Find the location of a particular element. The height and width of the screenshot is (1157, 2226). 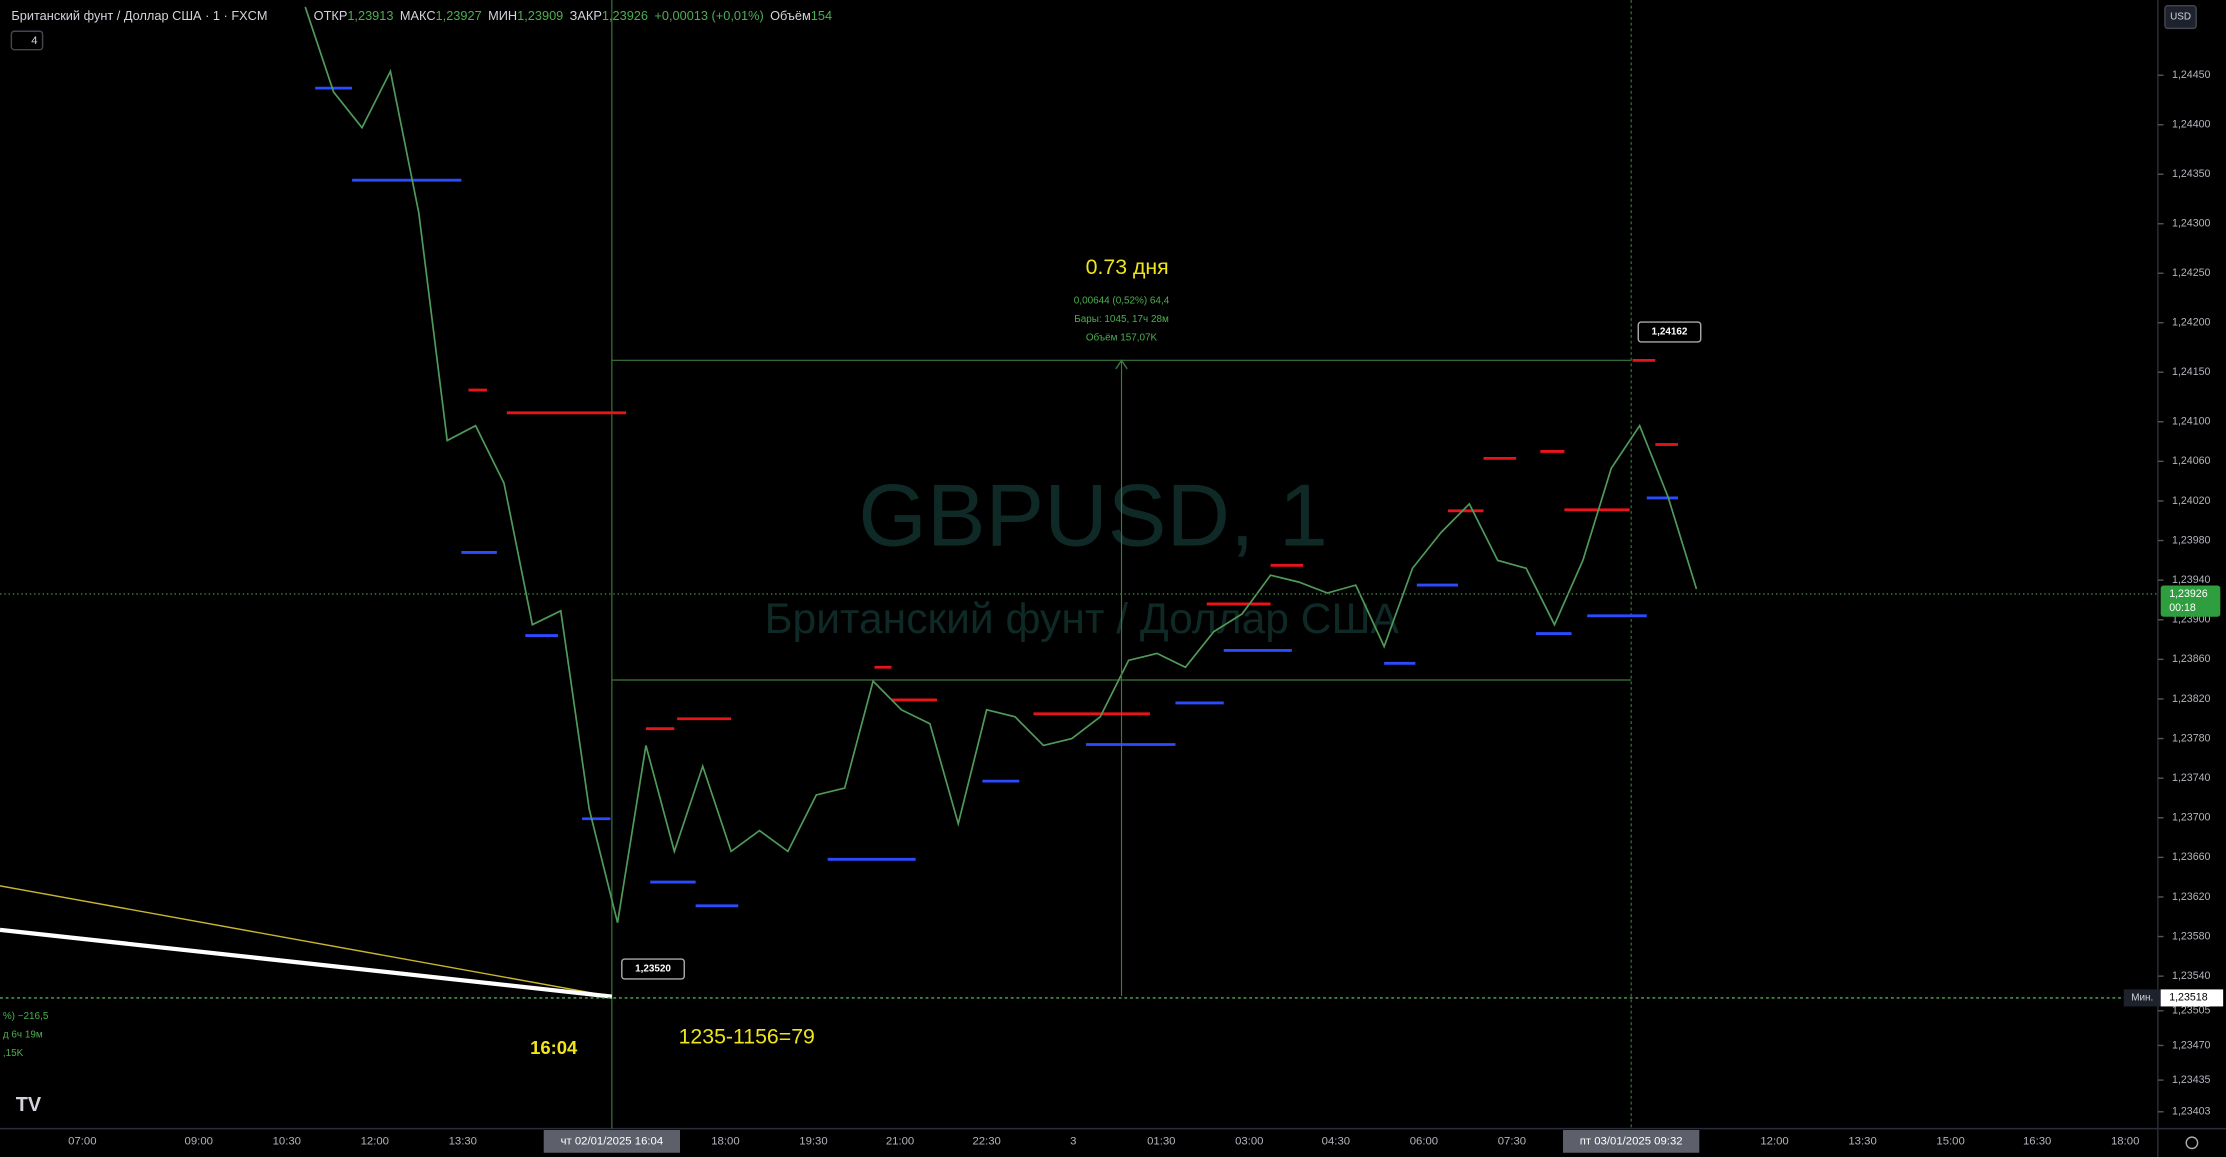

time-tick-label: 03:00 is located at coordinates (1249, 1141).